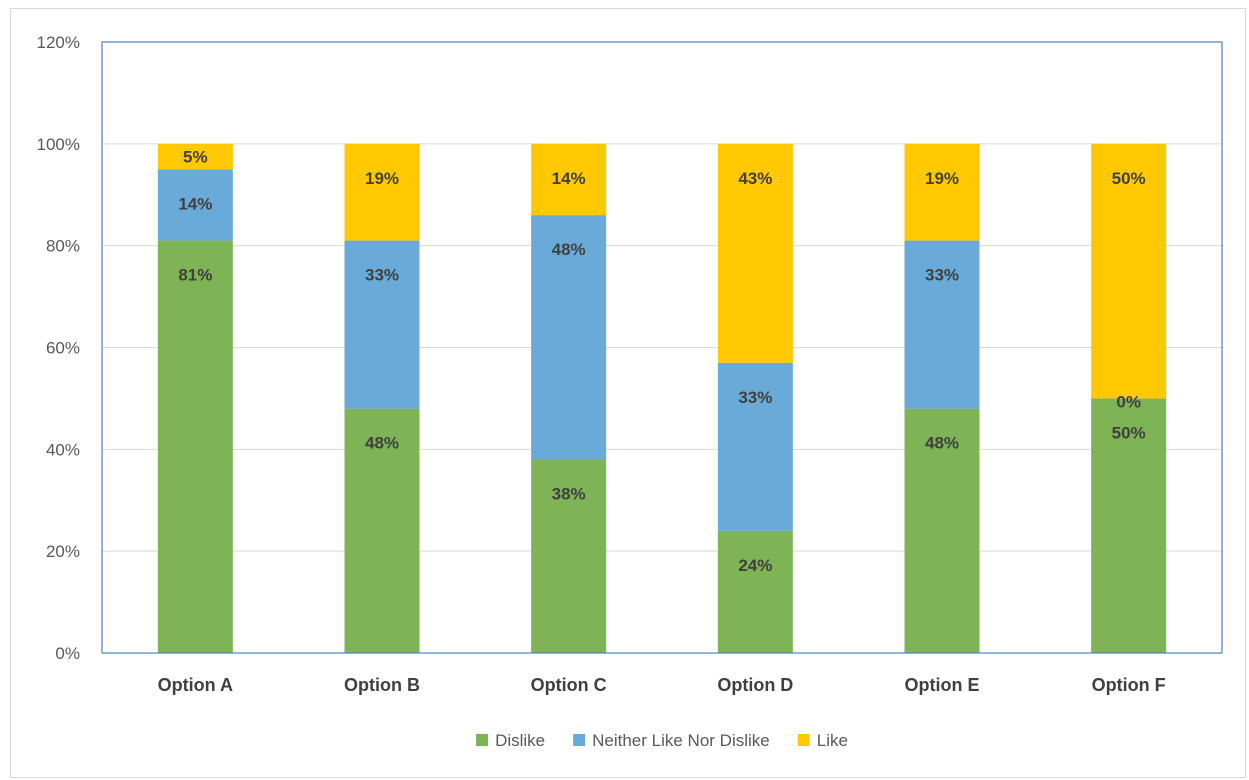  What do you see at coordinates (755, 685) in the screenshot?
I see `x-category-label: Option D` at bounding box center [755, 685].